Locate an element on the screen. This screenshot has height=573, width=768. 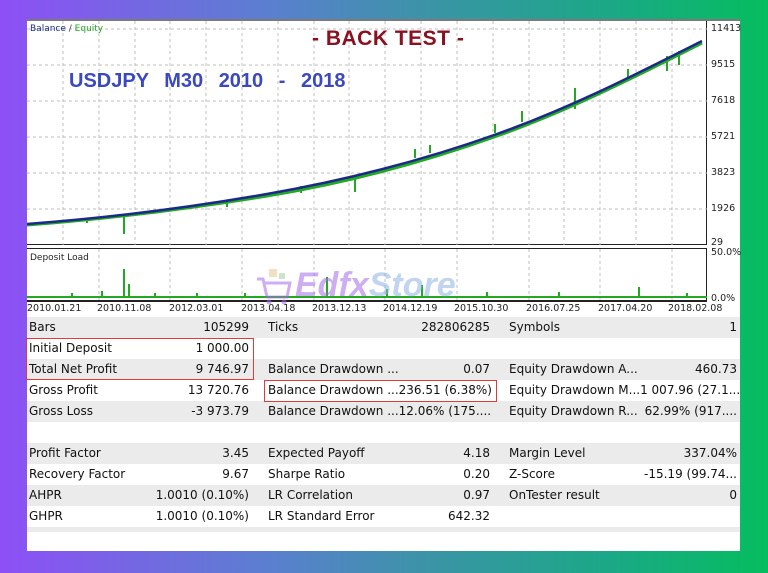
x-tick: 2013.04.18 is located at coordinates (268, 308).